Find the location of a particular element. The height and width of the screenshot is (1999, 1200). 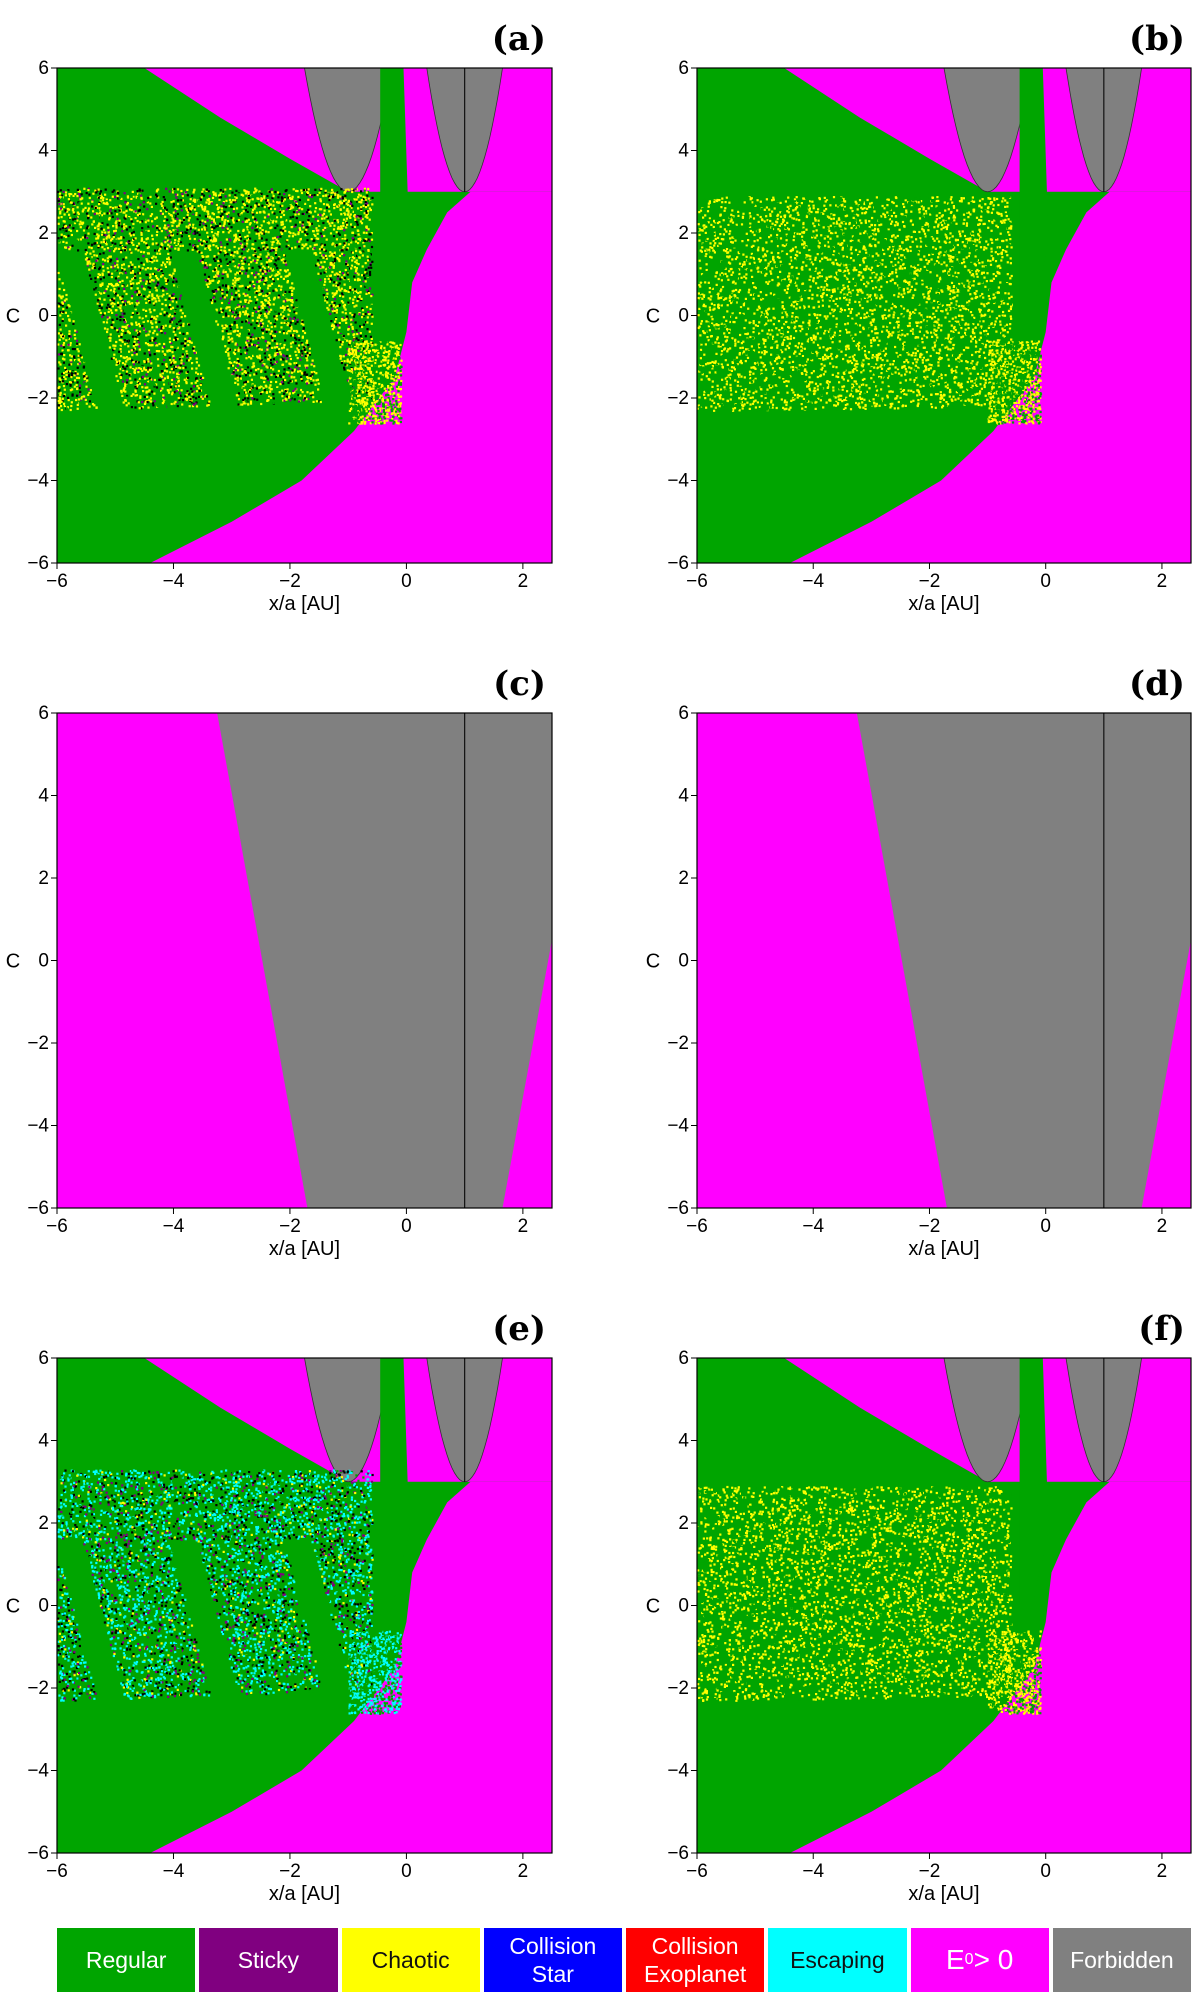

legend-item-sticky: Sticky is located at coordinates (268, 1960).